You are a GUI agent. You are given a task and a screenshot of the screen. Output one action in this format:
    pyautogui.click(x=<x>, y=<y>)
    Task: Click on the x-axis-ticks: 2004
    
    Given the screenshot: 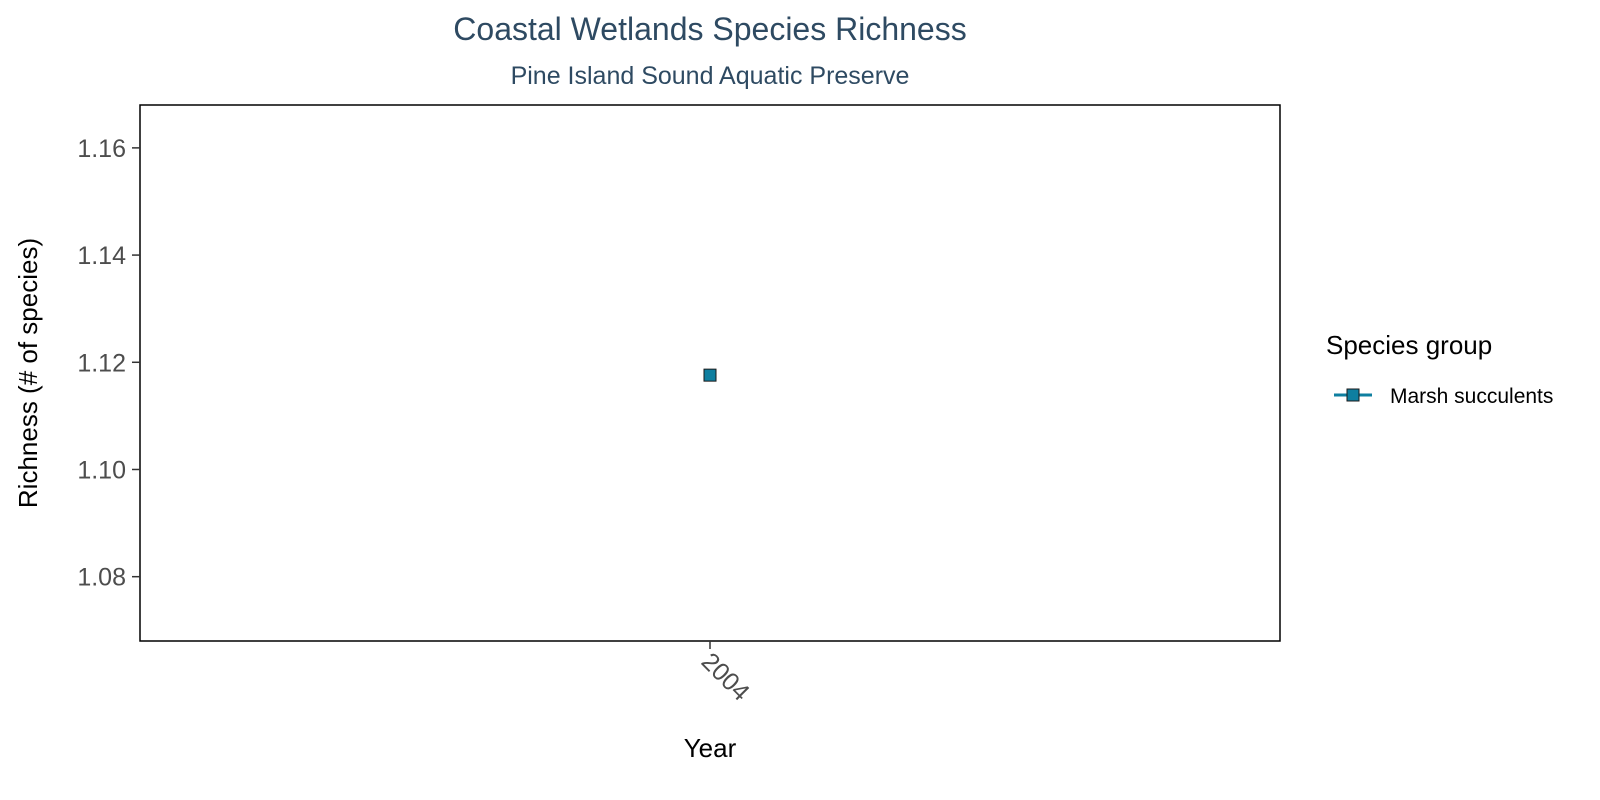 What is the action you would take?
    pyautogui.click(x=725, y=674)
    